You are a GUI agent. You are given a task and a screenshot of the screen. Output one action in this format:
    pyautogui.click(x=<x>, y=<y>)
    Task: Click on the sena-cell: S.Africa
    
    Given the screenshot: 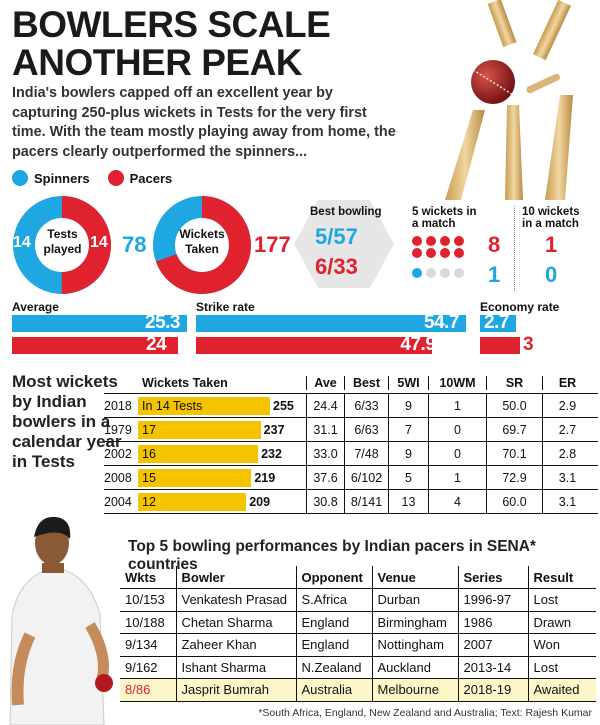 What is the action you would take?
    pyautogui.click(x=333, y=600)
    